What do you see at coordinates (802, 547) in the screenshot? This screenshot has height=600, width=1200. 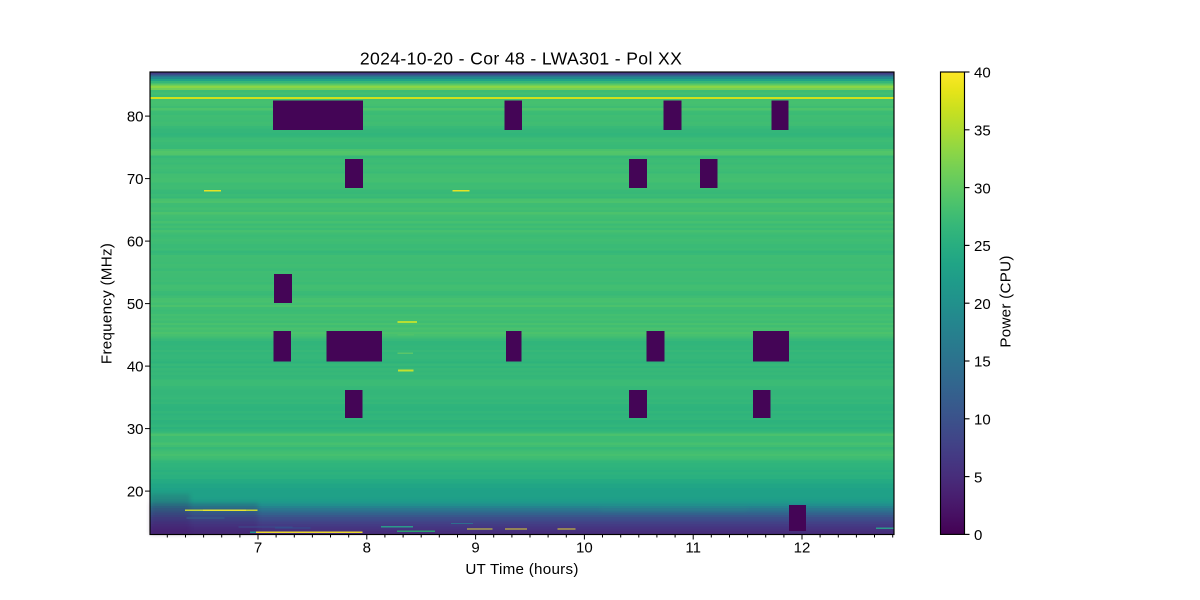 I see `svg-text: 12` at bounding box center [802, 547].